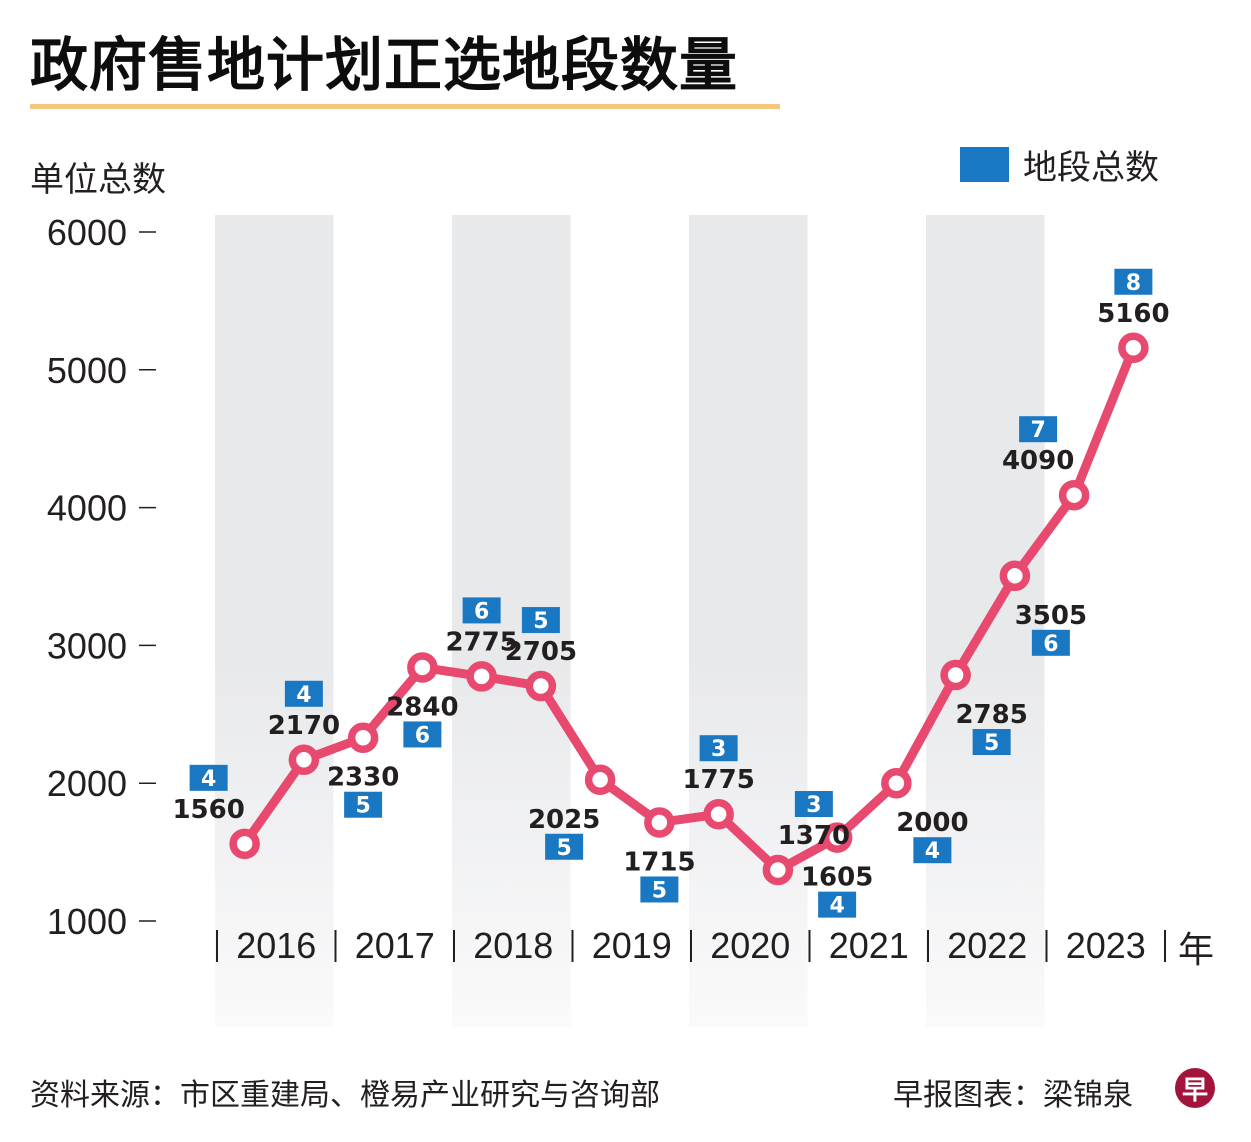 Image resolution: width=1251 pixels, height=1142 pixels. What do you see at coordinates (405, 106) in the screenshot?
I see `title-underline` at bounding box center [405, 106].